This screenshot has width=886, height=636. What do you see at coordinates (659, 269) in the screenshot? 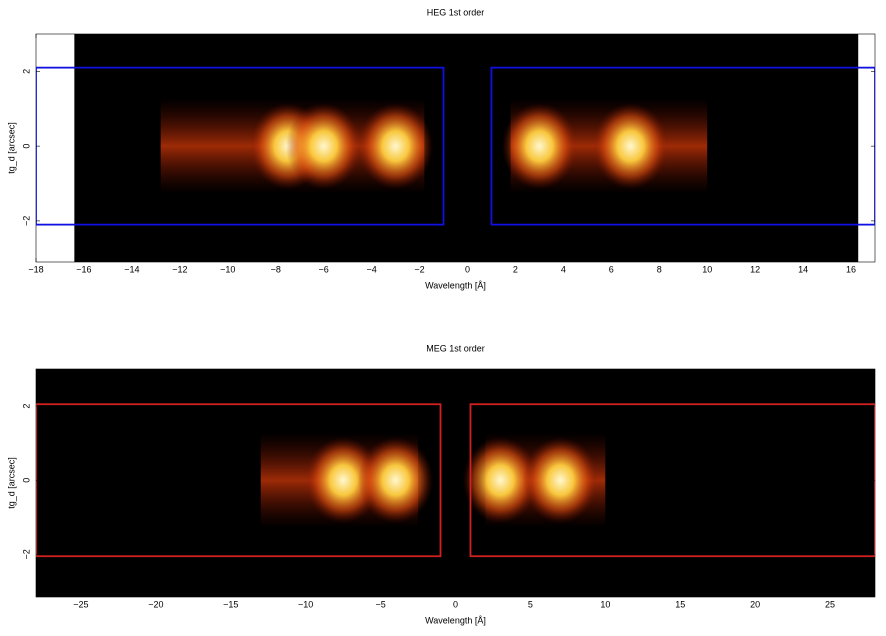
I see `x-tick-label: 8` at bounding box center [659, 269].